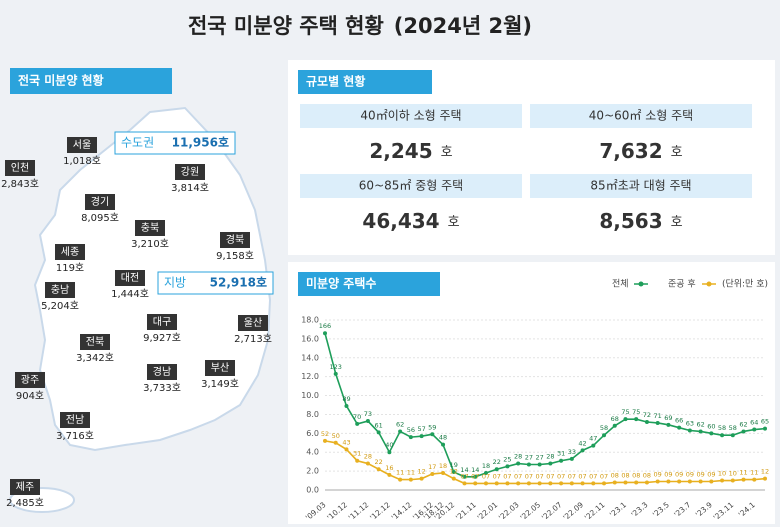  I want to click on region-value: 9,927호, so click(162, 338).